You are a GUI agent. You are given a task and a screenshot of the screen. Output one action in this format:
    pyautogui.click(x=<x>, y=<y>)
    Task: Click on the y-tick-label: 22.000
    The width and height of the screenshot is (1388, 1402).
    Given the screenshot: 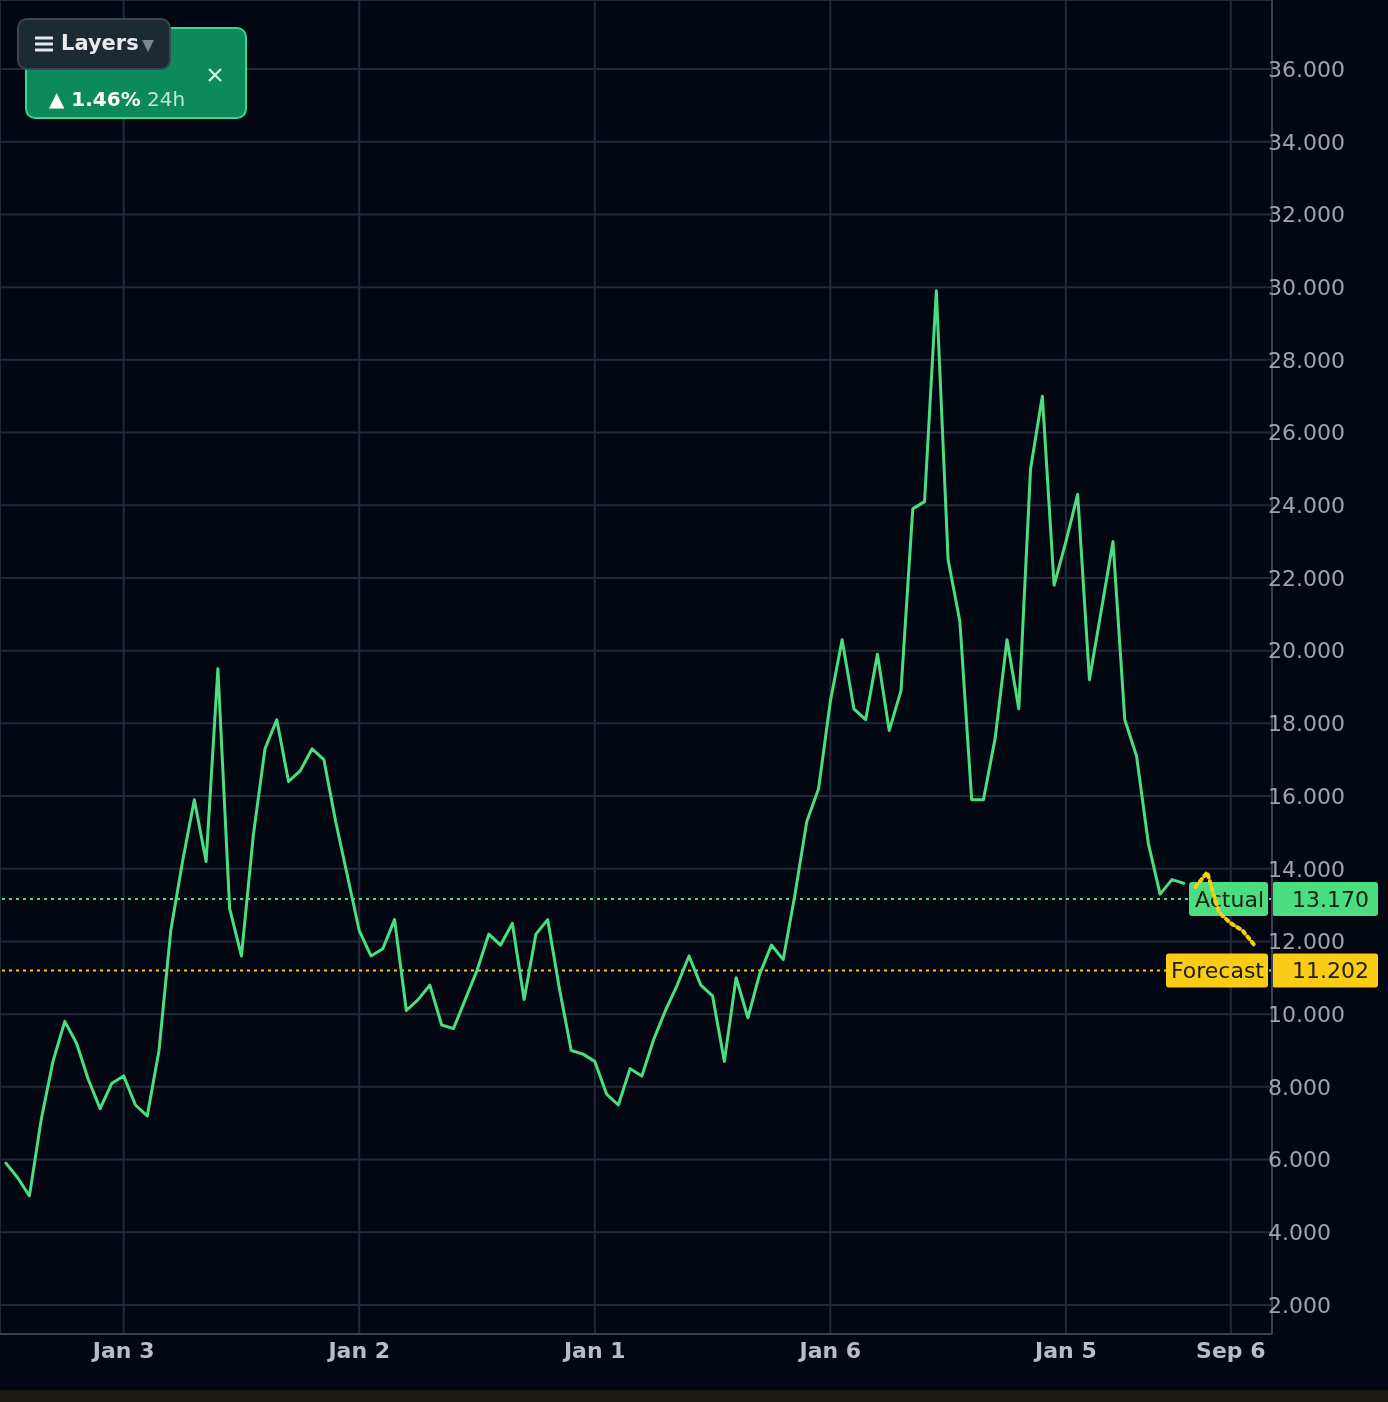 What is the action you would take?
    pyautogui.click(x=1306, y=578)
    